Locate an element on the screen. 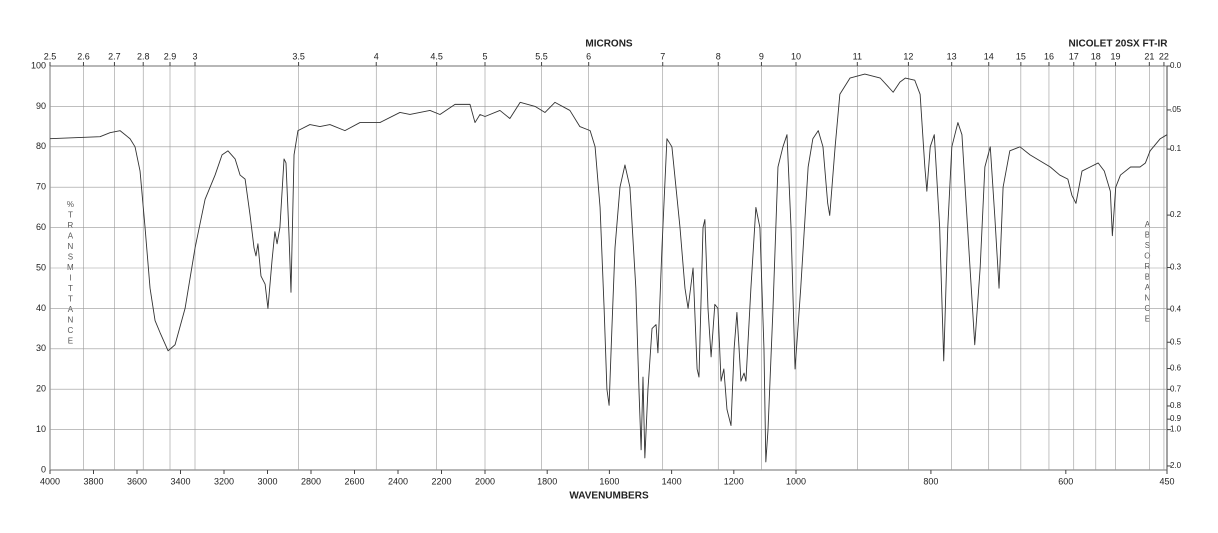 Image resolution: width=1218 pixels, height=533 pixels. top-tick-label: 5.5 is located at coordinates (541, 56).